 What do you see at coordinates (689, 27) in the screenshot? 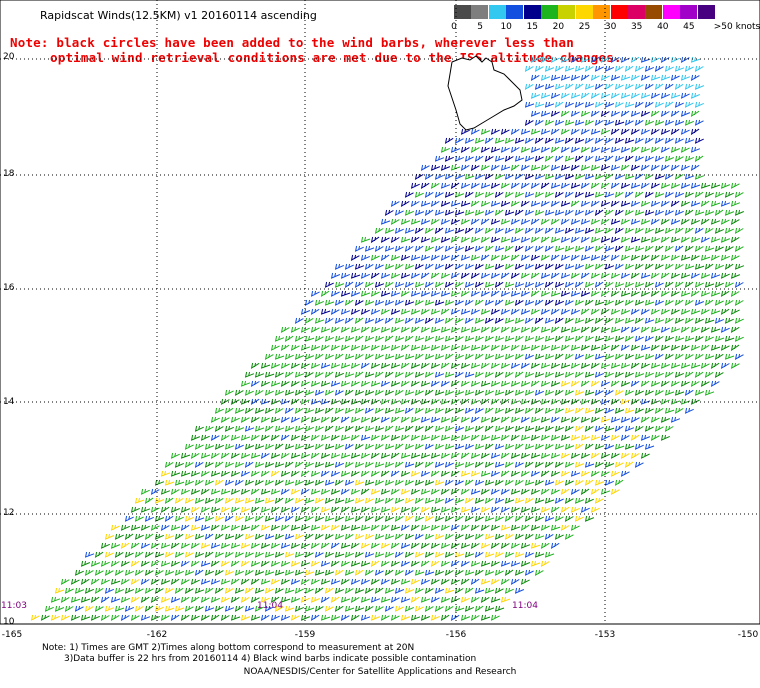
I see `scale-label: 45` at bounding box center [689, 27].